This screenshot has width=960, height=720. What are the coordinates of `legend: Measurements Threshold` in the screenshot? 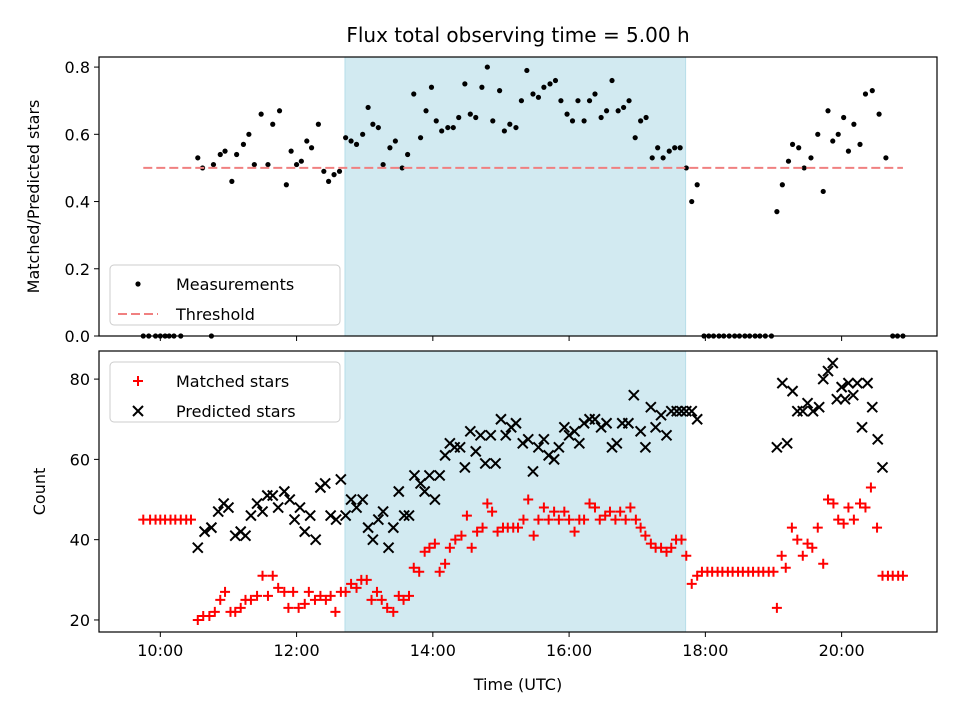 It's located at (225, 295).